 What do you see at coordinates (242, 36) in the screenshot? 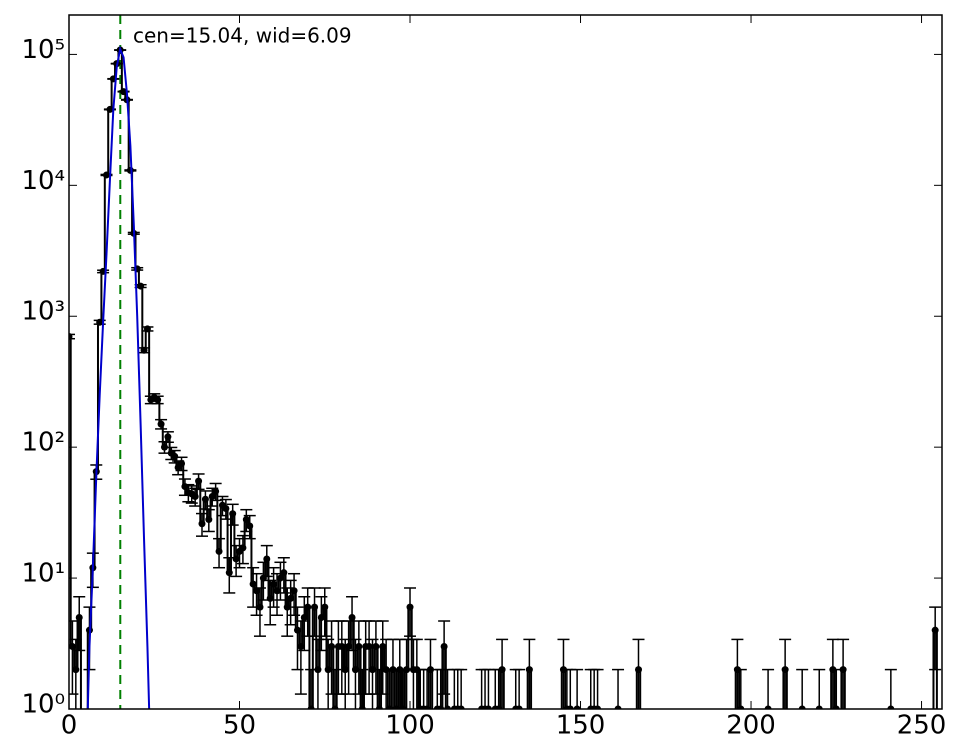
I see `annotation: cen=15.04, wid=6.09` at bounding box center [242, 36].